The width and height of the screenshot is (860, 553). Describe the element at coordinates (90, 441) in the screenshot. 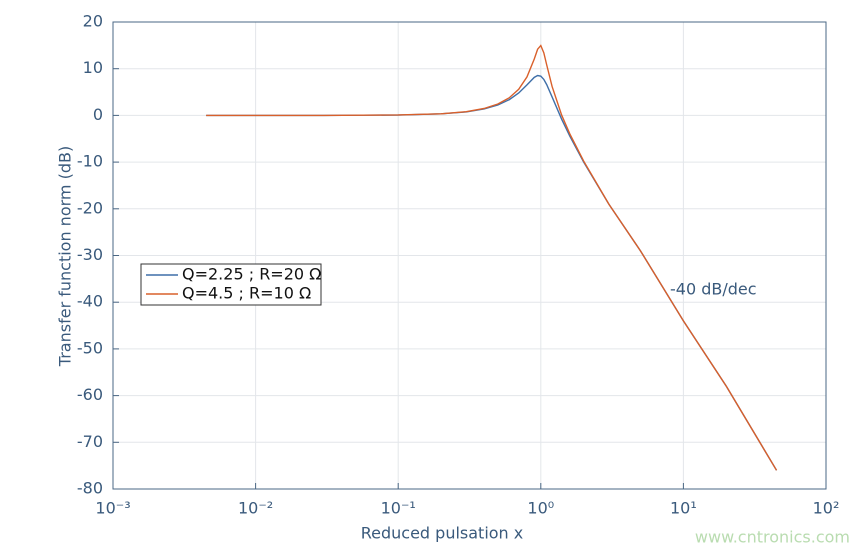

I see `y-tick-label: -70` at that location.